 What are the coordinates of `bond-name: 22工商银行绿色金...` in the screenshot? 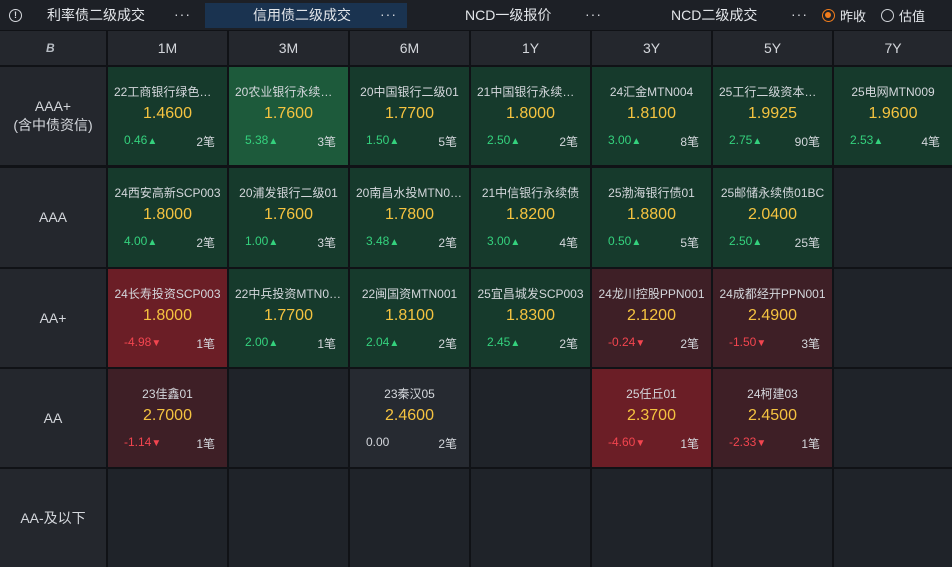 It's located at (168, 92).